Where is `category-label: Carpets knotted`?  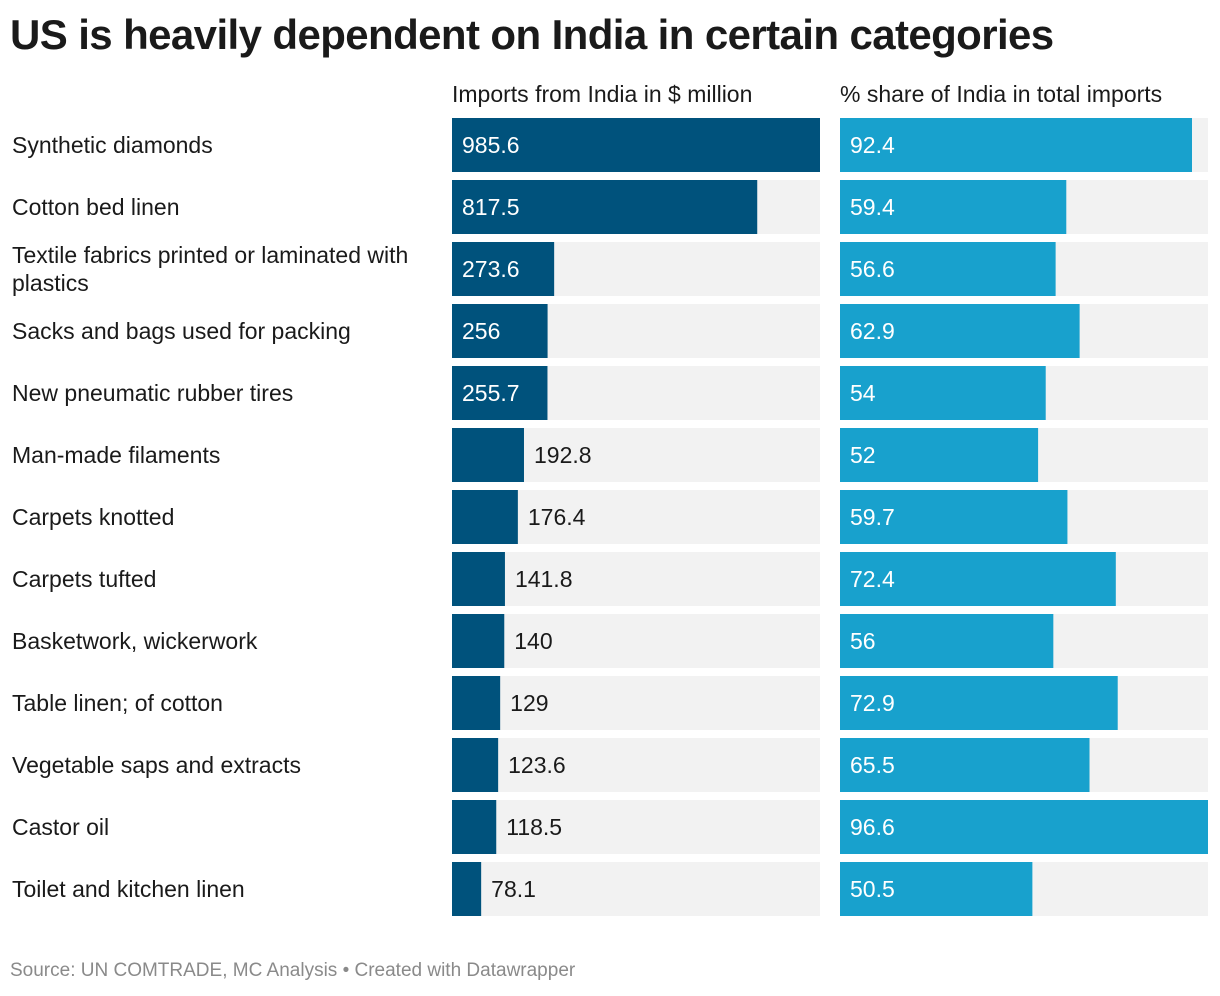
category-label: Carpets knotted is located at coordinates (93, 517).